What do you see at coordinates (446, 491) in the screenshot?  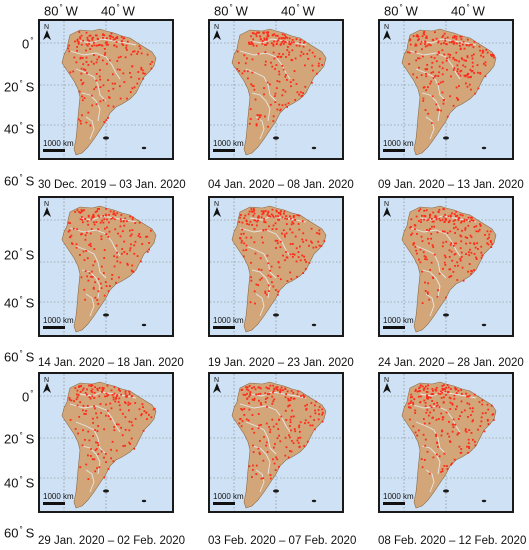 I see `falkland-islands` at bounding box center [446, 491].